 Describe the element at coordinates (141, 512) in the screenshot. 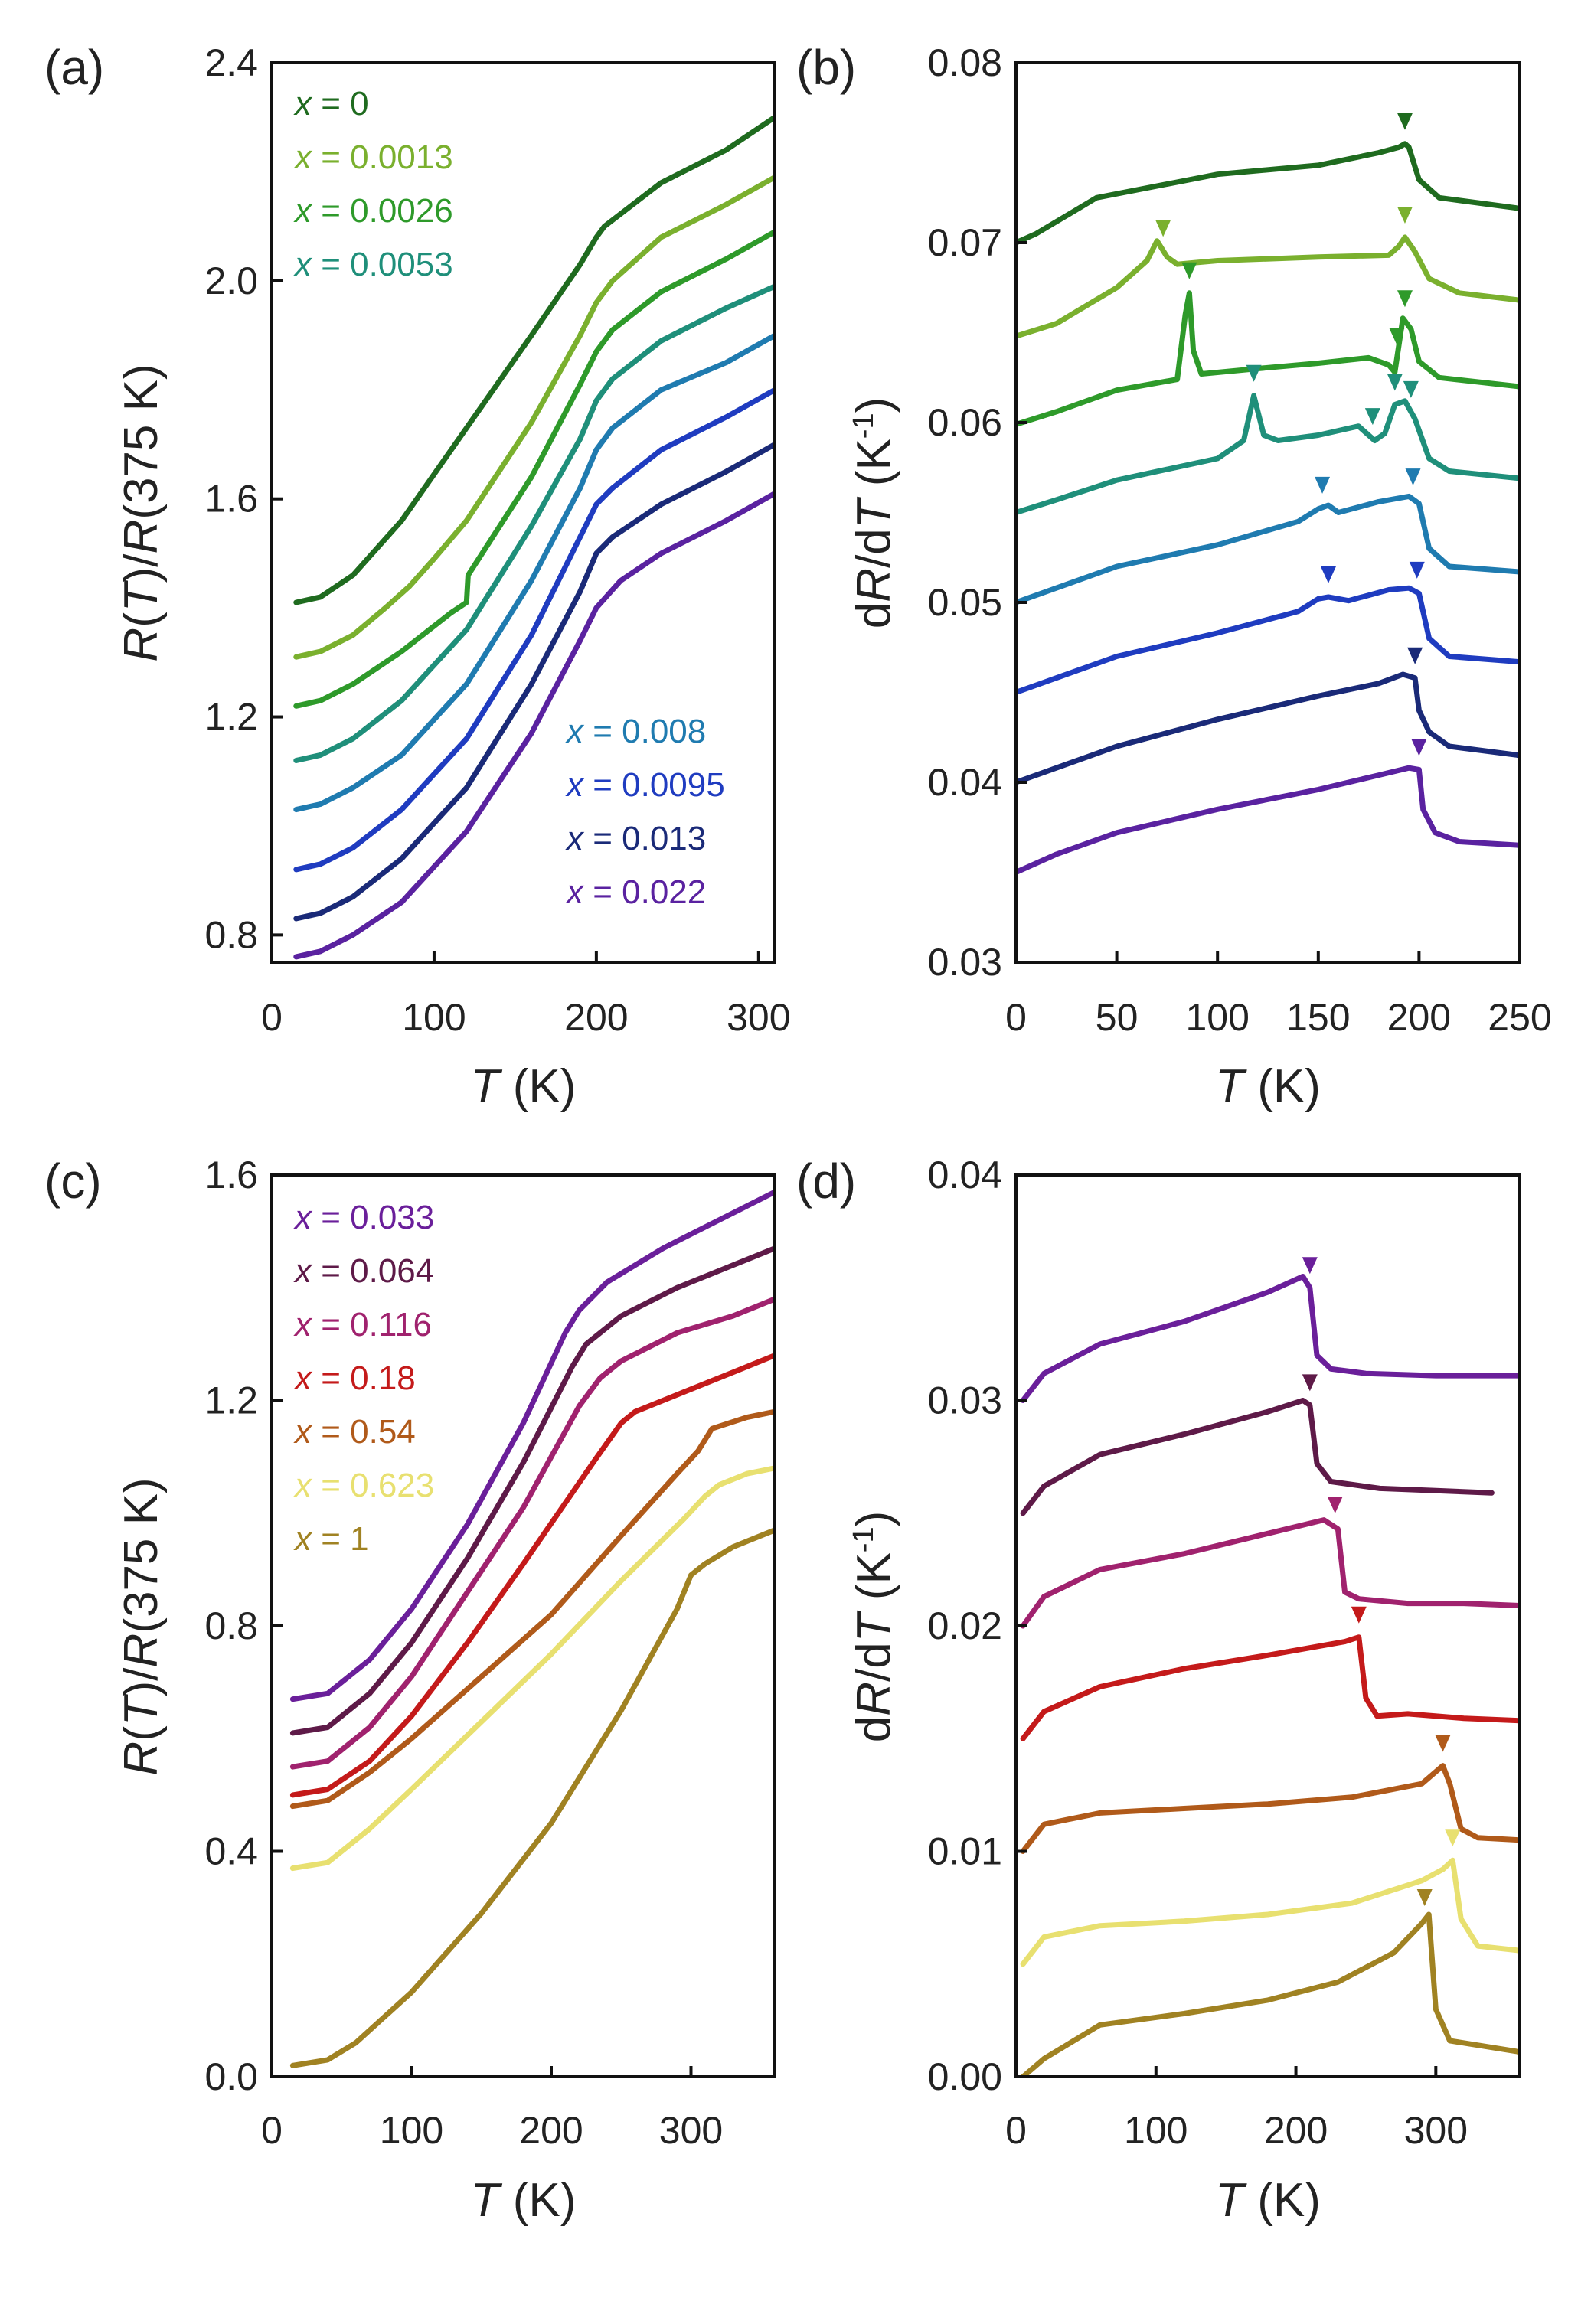

I see `y-axis-title: R(T)/R(375 K)` at that location.